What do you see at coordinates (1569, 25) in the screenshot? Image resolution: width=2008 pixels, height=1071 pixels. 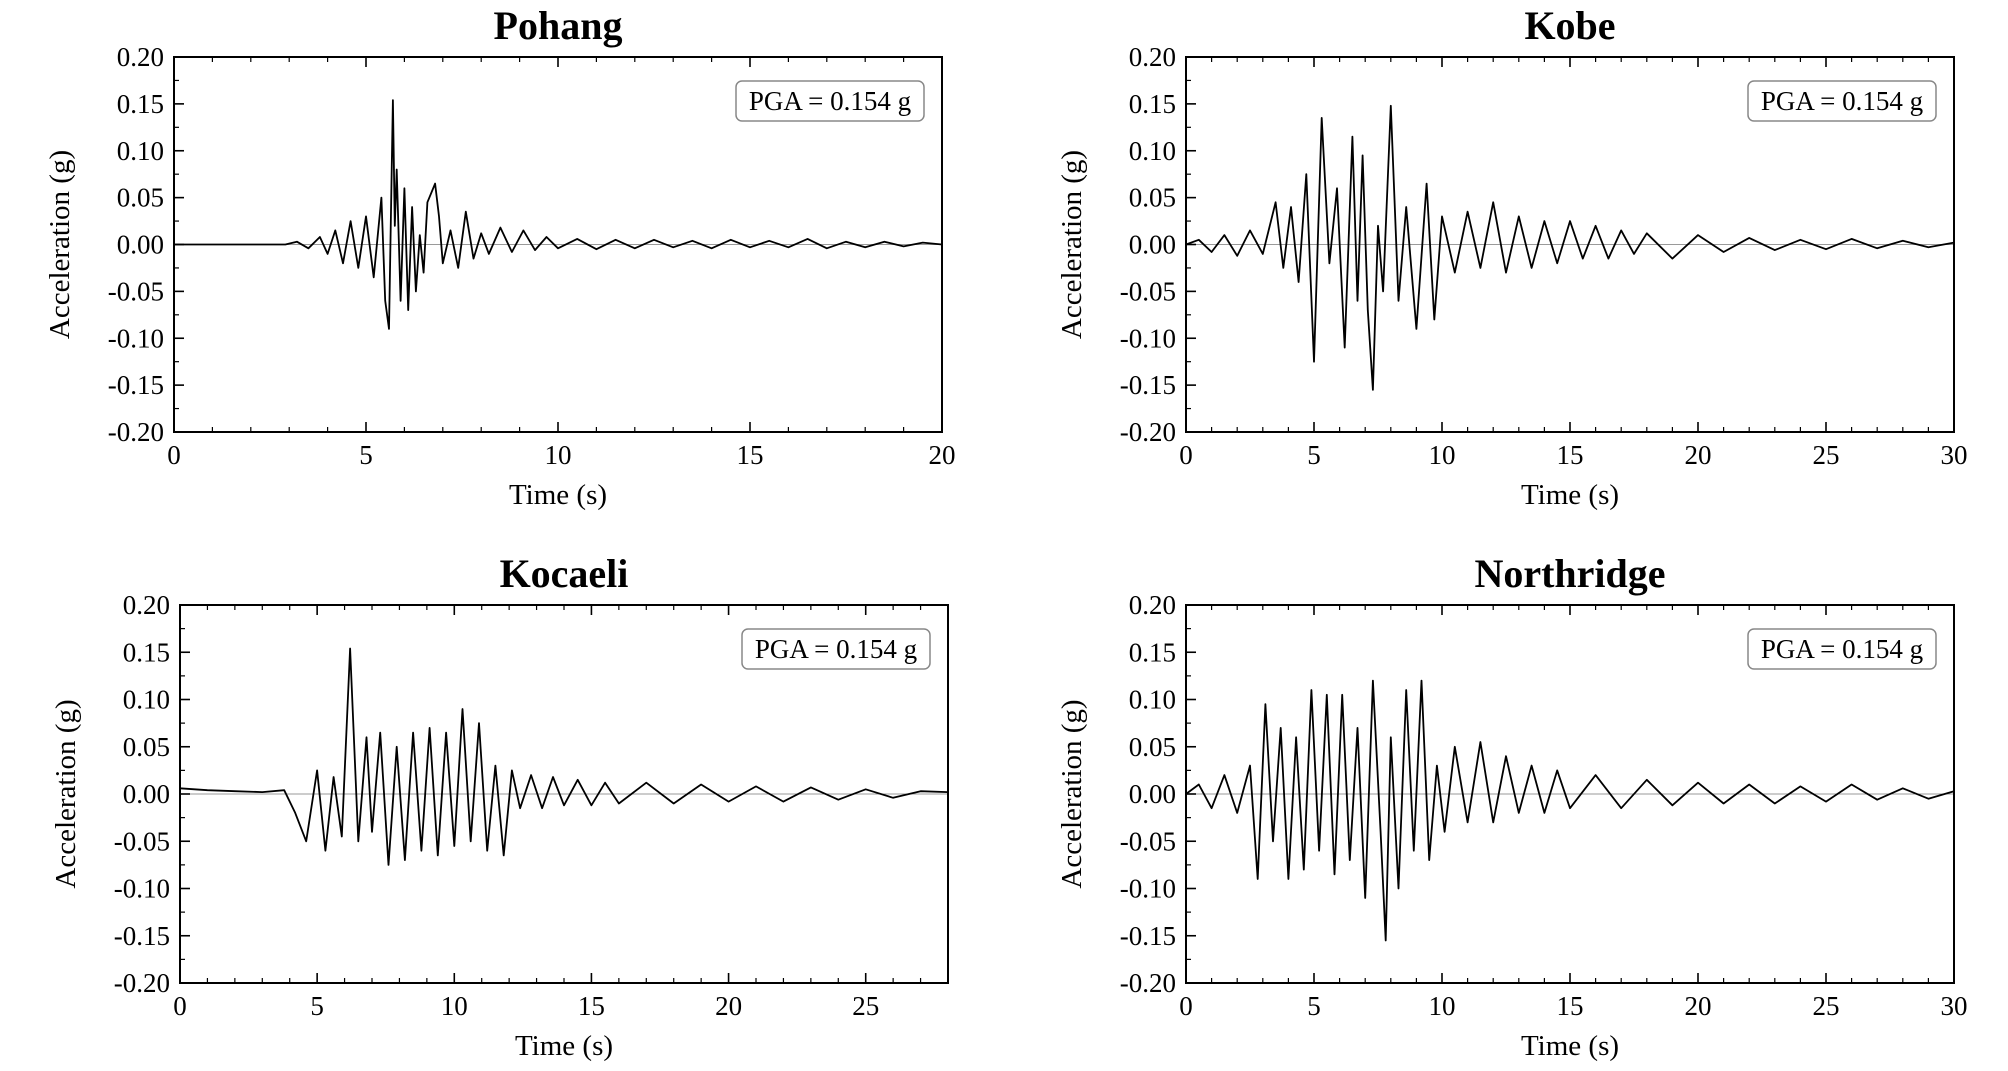 I see `chart-title: Kobe` at bounding box center [1569, 25].